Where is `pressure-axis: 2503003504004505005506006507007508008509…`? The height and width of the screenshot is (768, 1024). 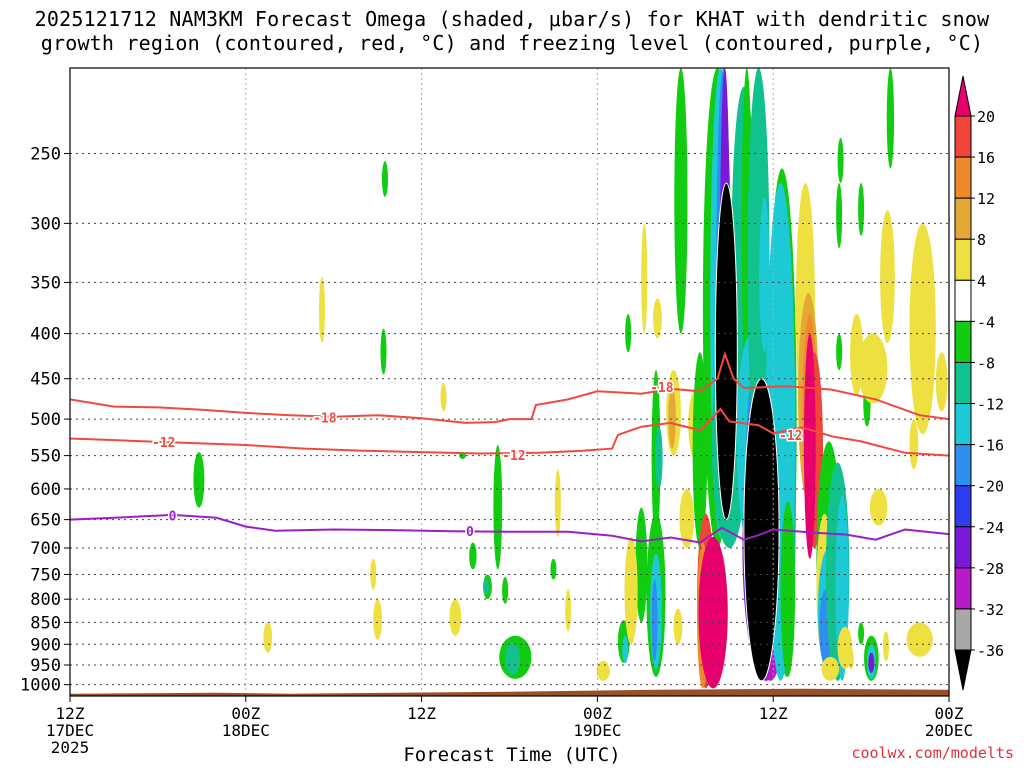
pressure-axis: 2503003504004505005506006507007508008509… is located at coordinates (45, 420).